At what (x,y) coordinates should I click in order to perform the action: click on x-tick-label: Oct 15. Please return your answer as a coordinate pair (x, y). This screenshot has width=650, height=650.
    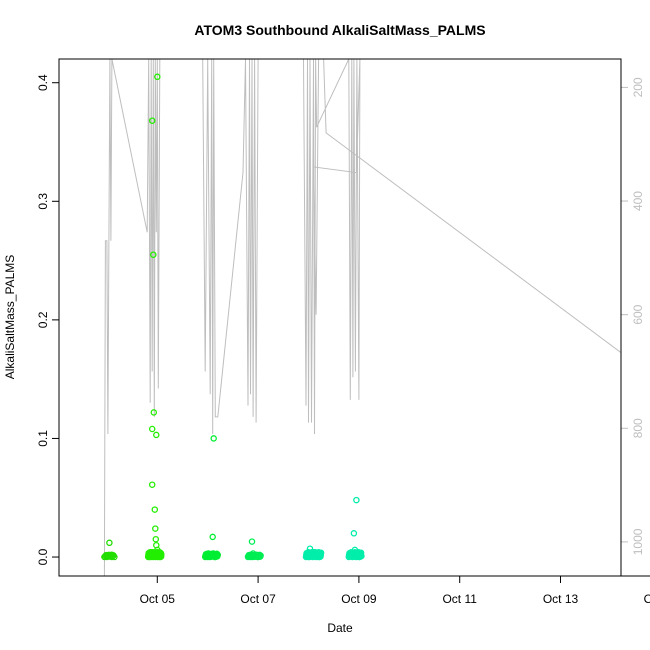
    Looking at the image, I should click on (647, 599).